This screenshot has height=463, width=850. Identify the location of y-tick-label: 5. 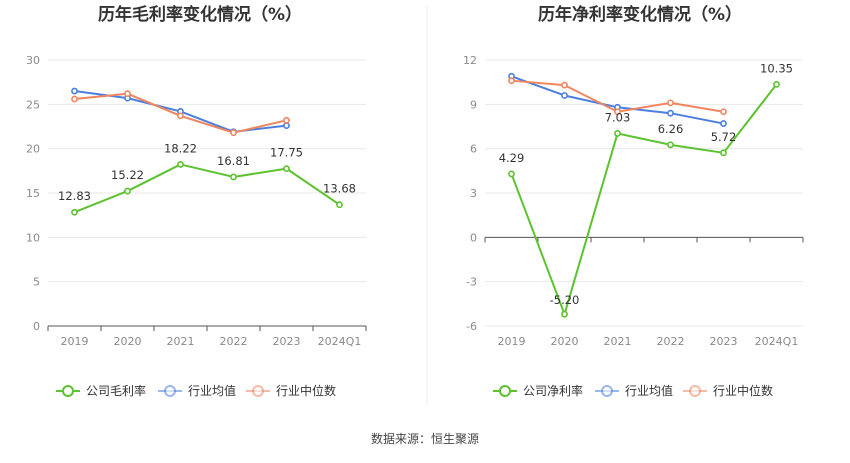
(36, 282).